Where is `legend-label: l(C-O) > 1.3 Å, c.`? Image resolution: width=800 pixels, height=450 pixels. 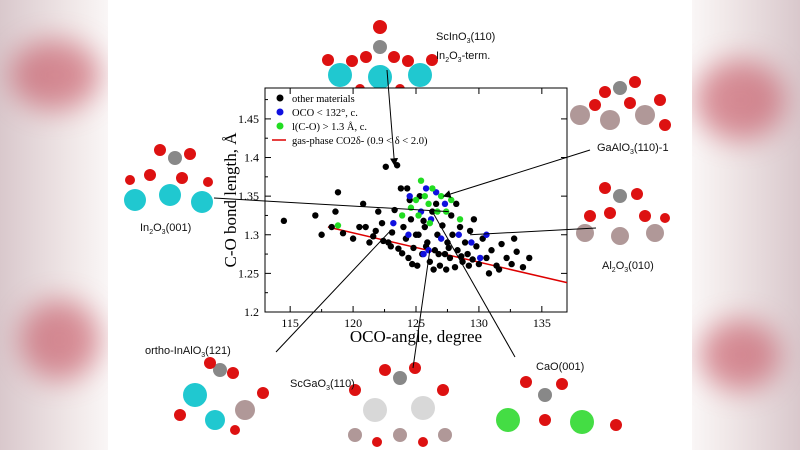
legend-label: l(C-O) > 1.3 Å, c. is located at coordinates (329, 127).